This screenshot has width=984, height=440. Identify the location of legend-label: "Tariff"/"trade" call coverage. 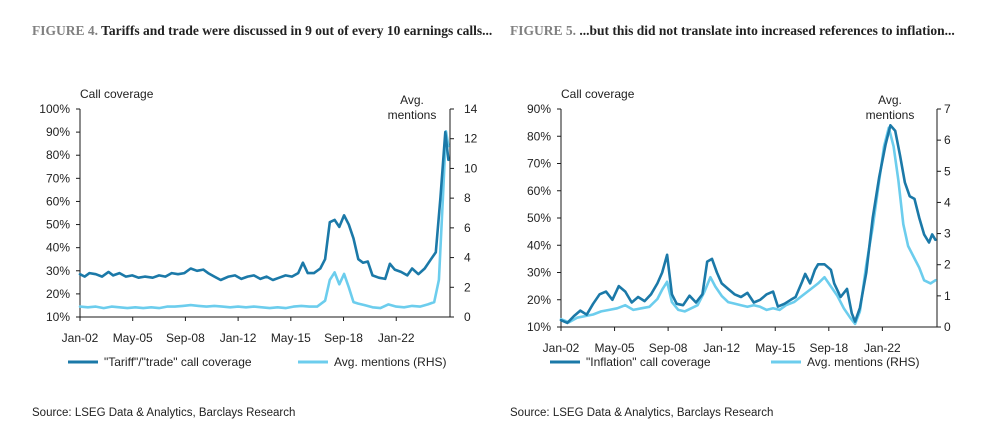
(178, 362).